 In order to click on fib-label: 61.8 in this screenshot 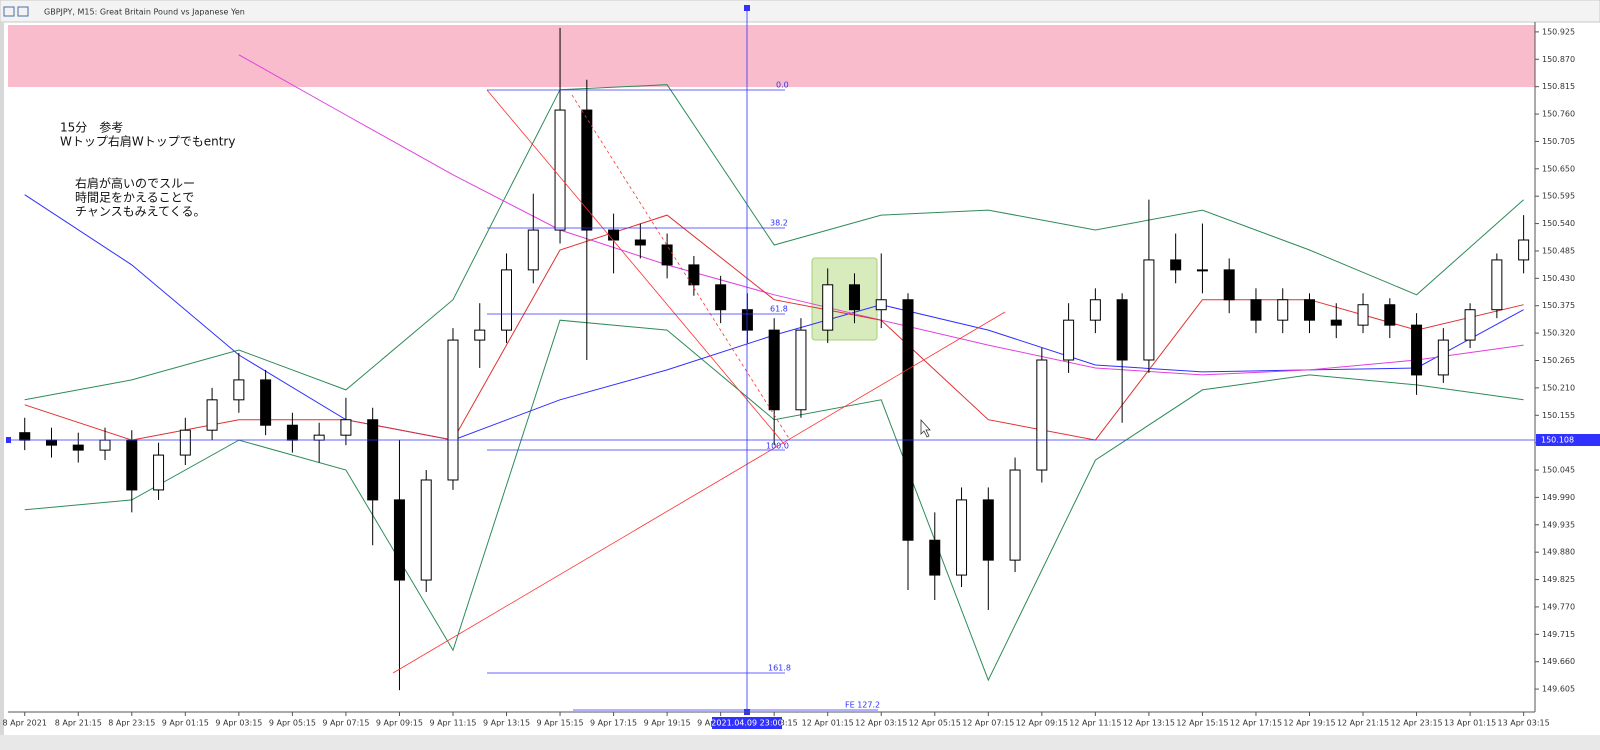, I will do `click(779, 309)`.